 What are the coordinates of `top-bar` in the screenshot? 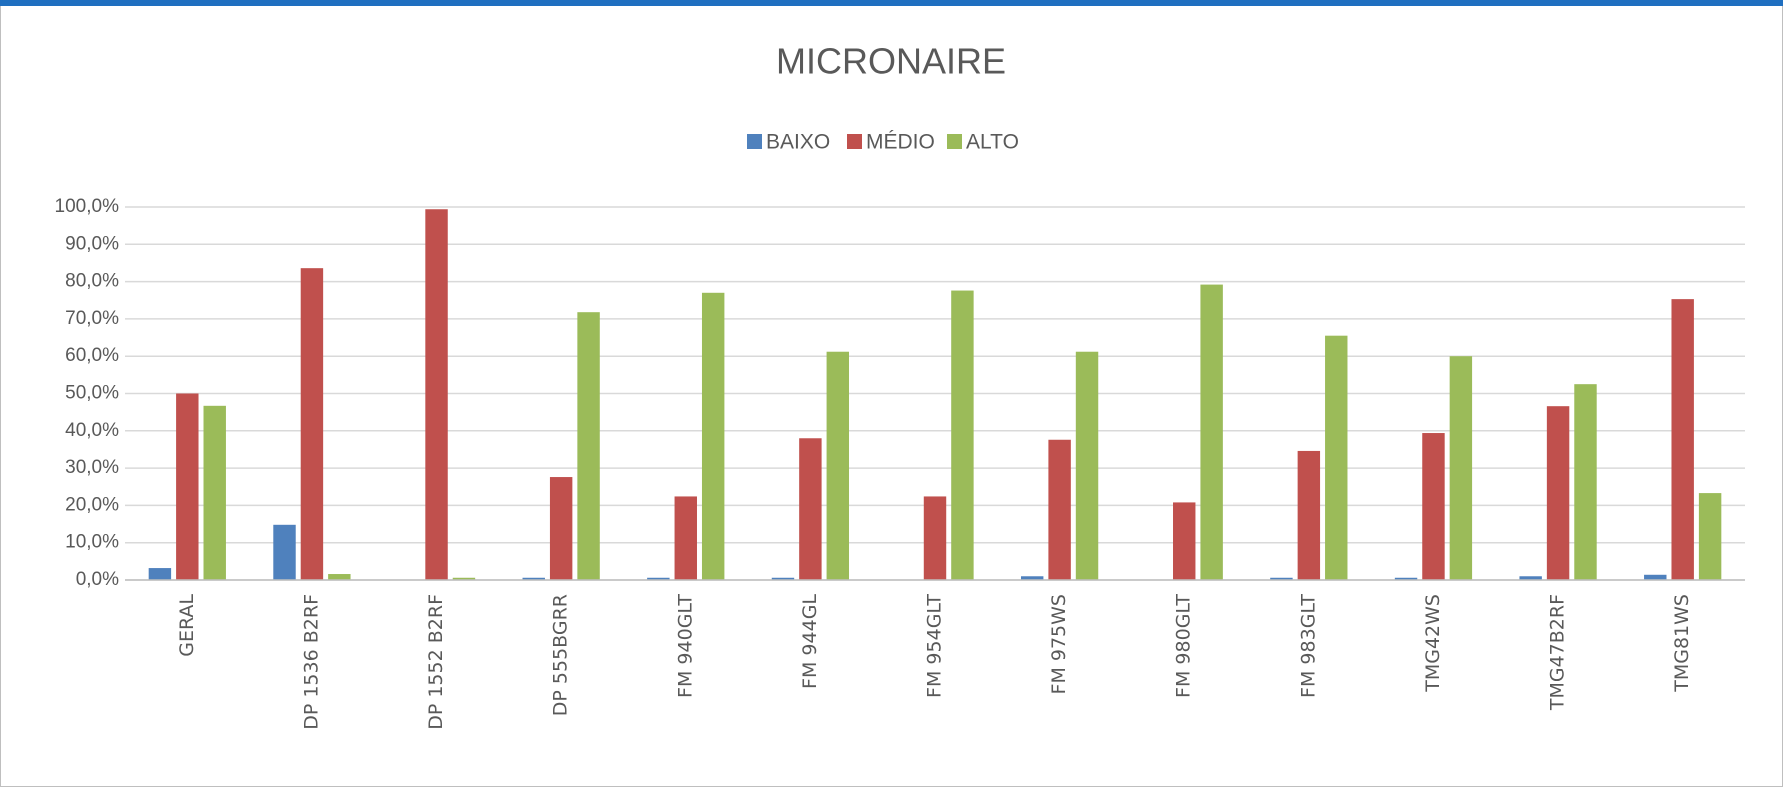 It's located at (891, 3).